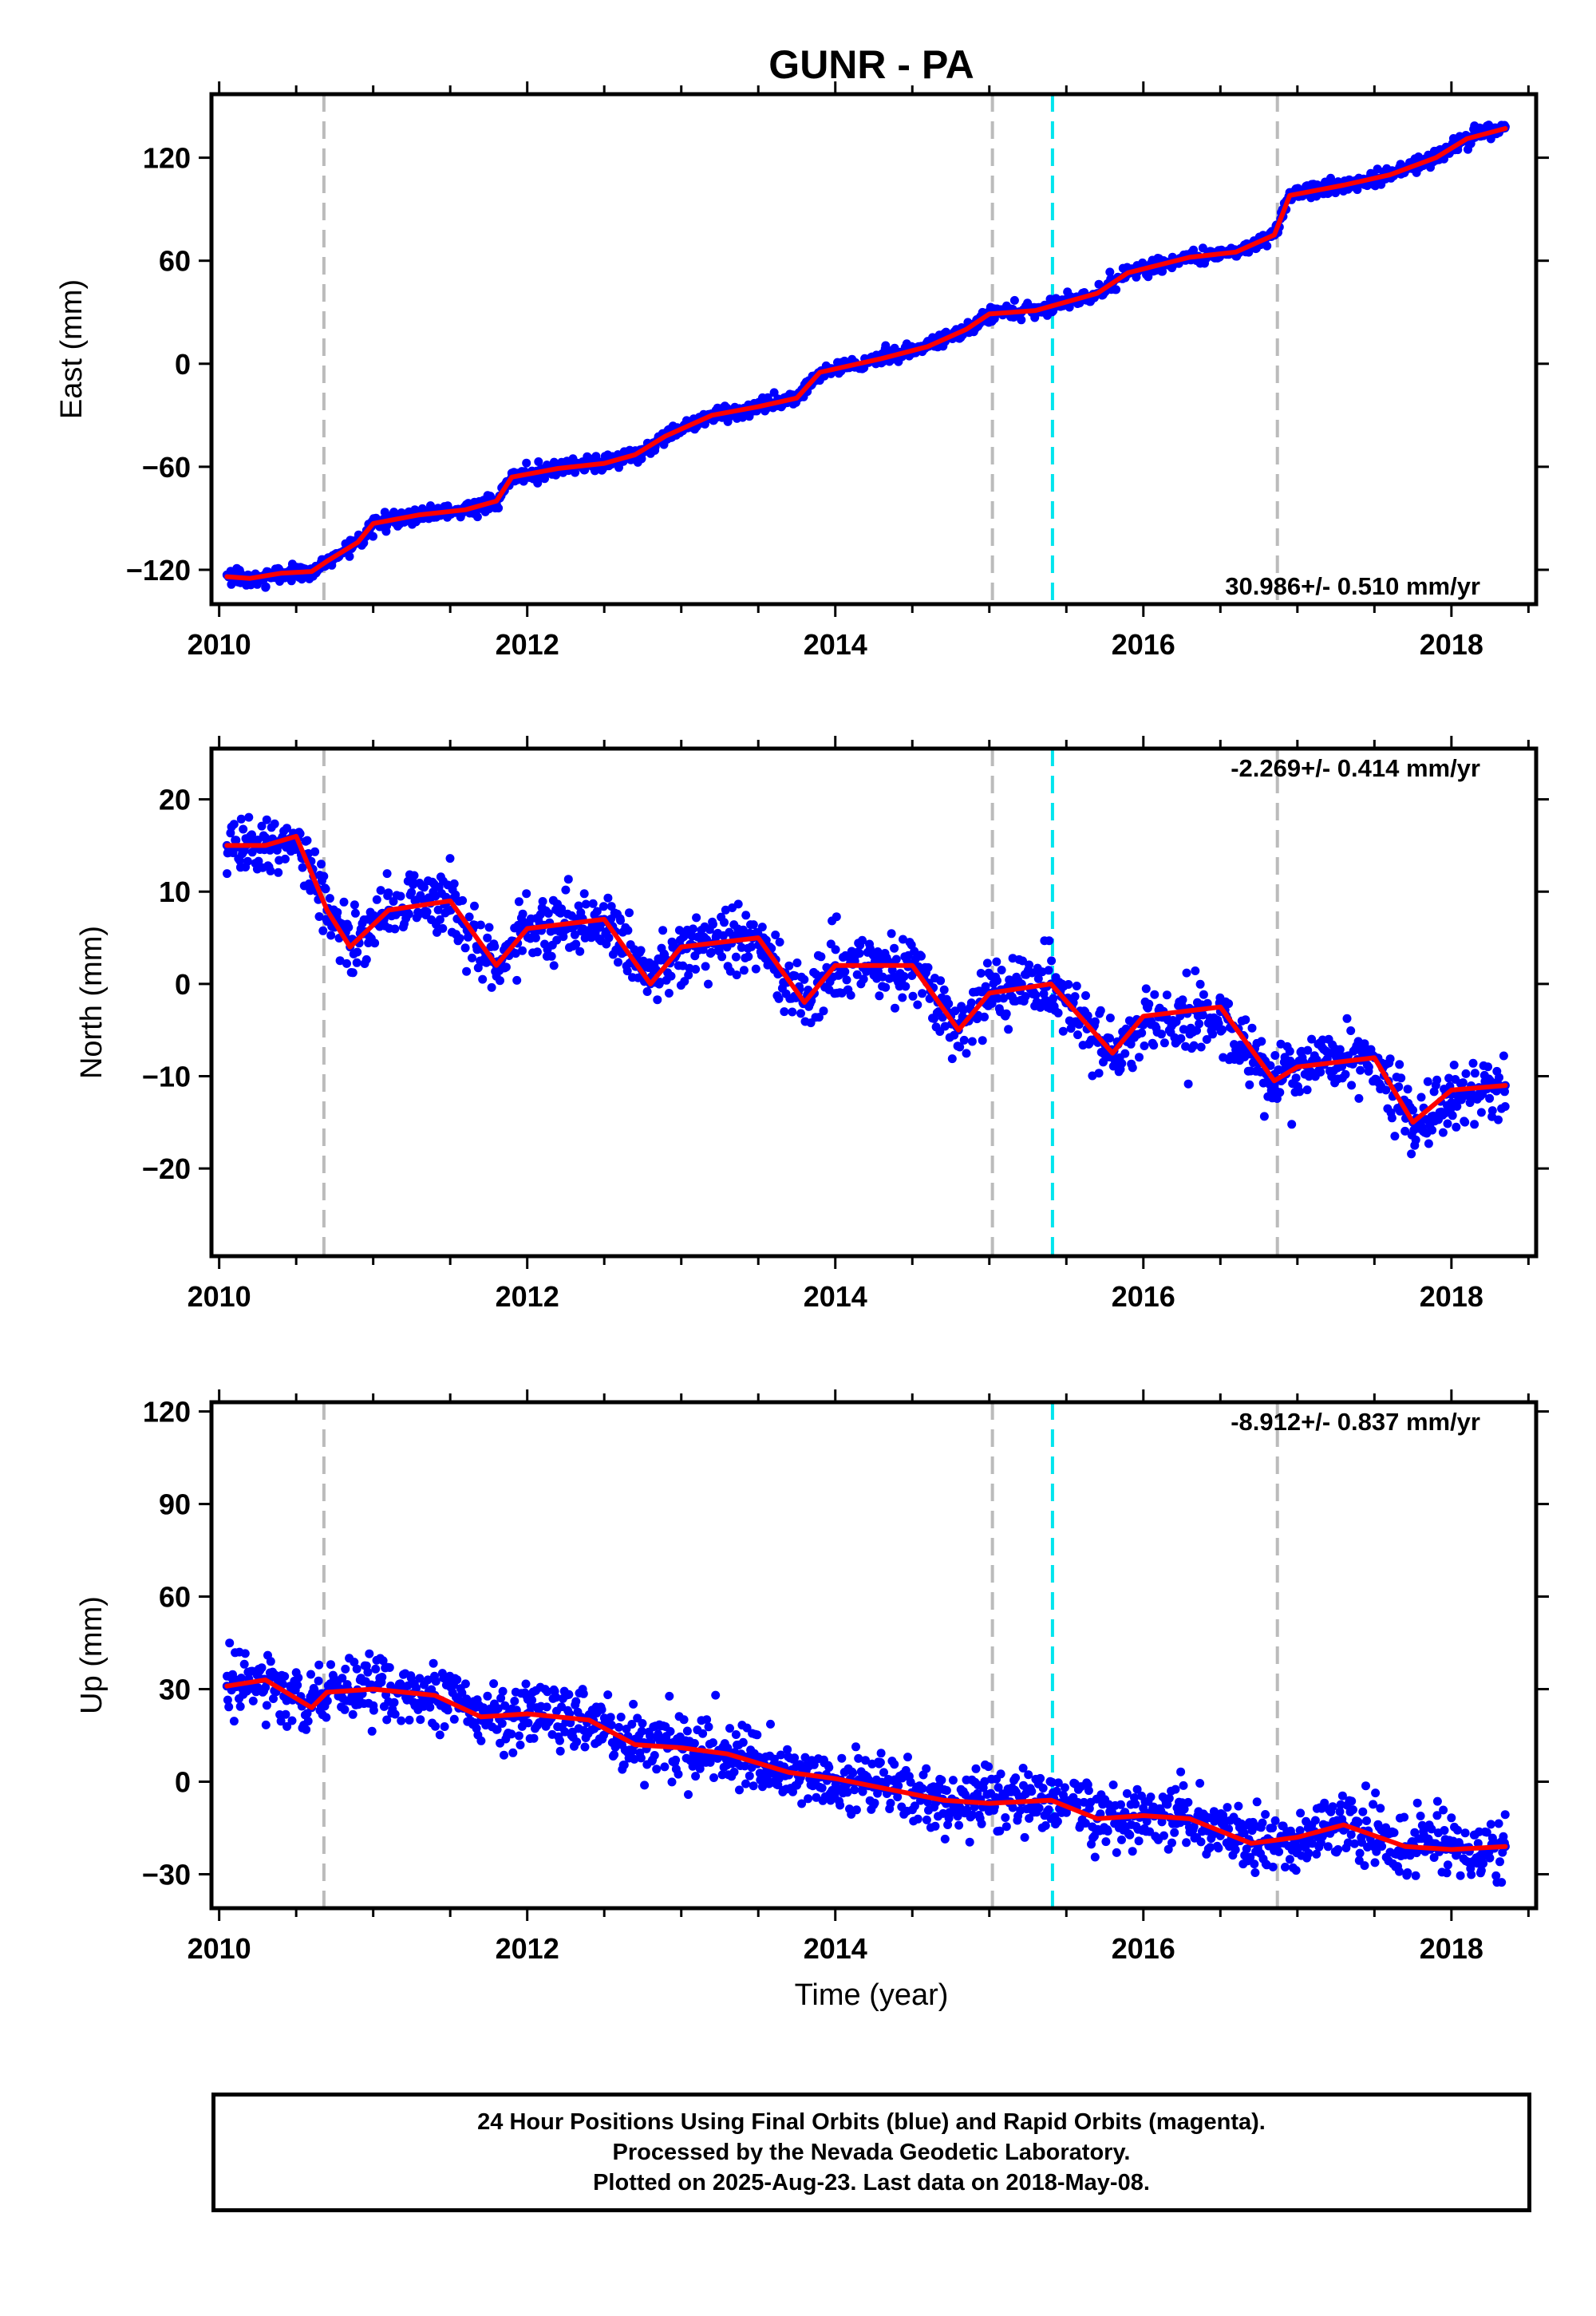 The width and height of the screenshot is (1596, 2316). I want to click on velocity-annotation: 30.986+/- 0.510 mm/yr, so click(1352, 586).